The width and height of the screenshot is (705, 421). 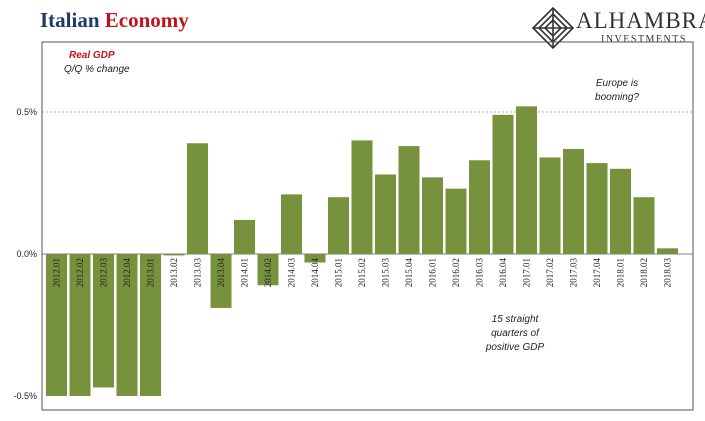 I want to click on bar-2015.02, so click(x=362, y=197).